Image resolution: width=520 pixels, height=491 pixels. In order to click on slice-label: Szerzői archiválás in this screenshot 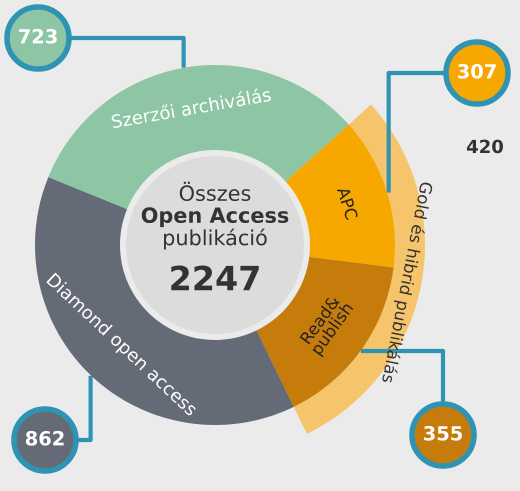, I will do `click(191, 107)`.